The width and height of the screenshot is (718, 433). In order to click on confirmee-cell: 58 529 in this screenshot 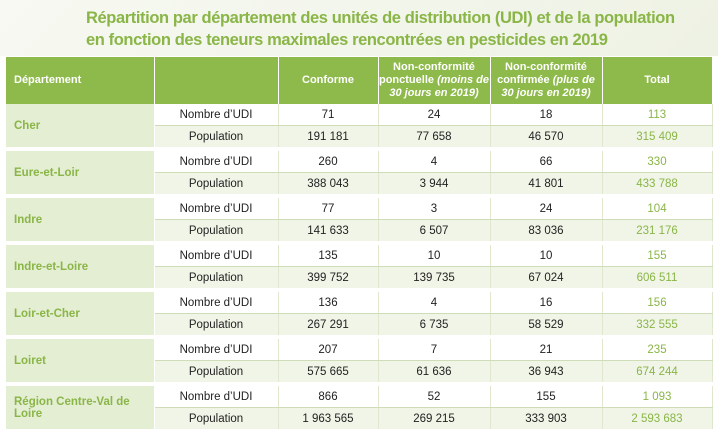, I will do `click(546, 326)`.